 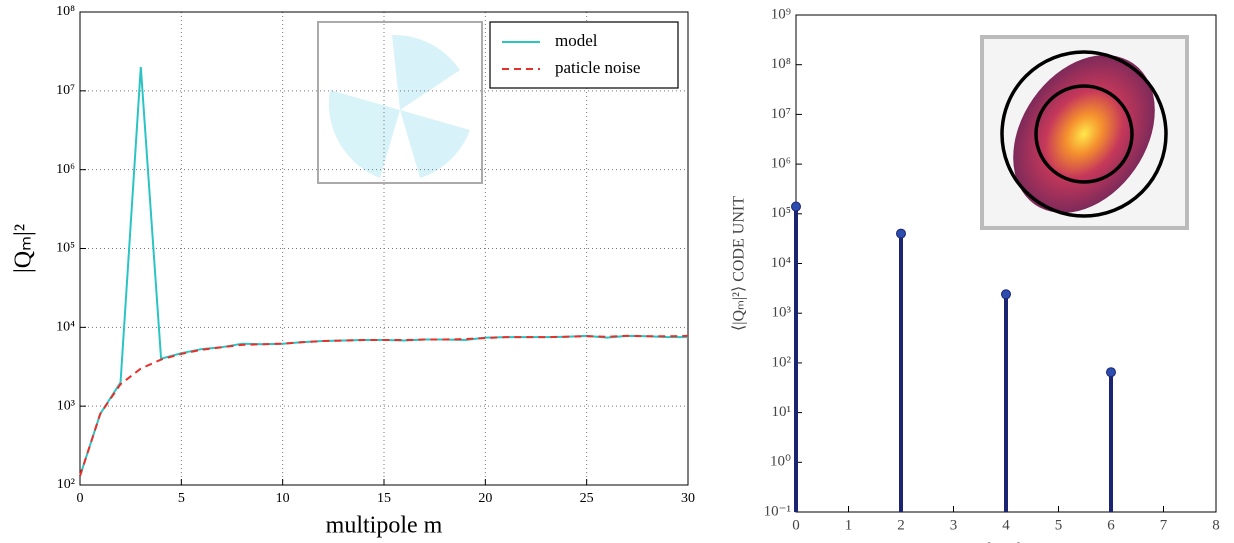 I want to click on legend-label: model, so click(x=576, y=40).